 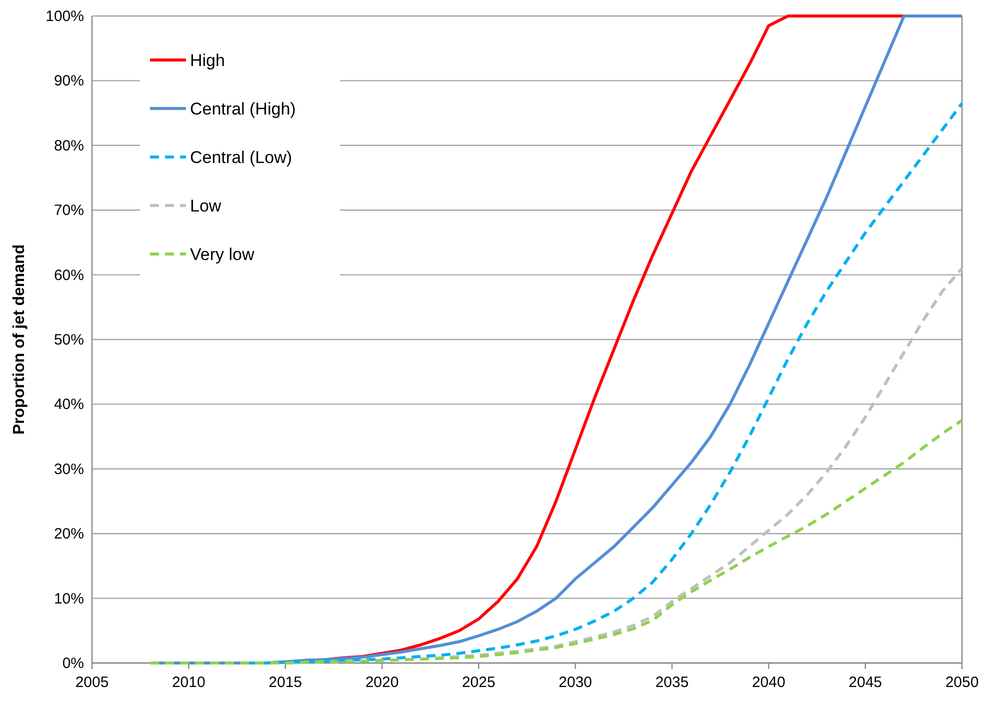 What do you see at coordinates (65, 16) in the screenshot?
I see `y-tick-label: 100%` at bounding box center [65, 16].